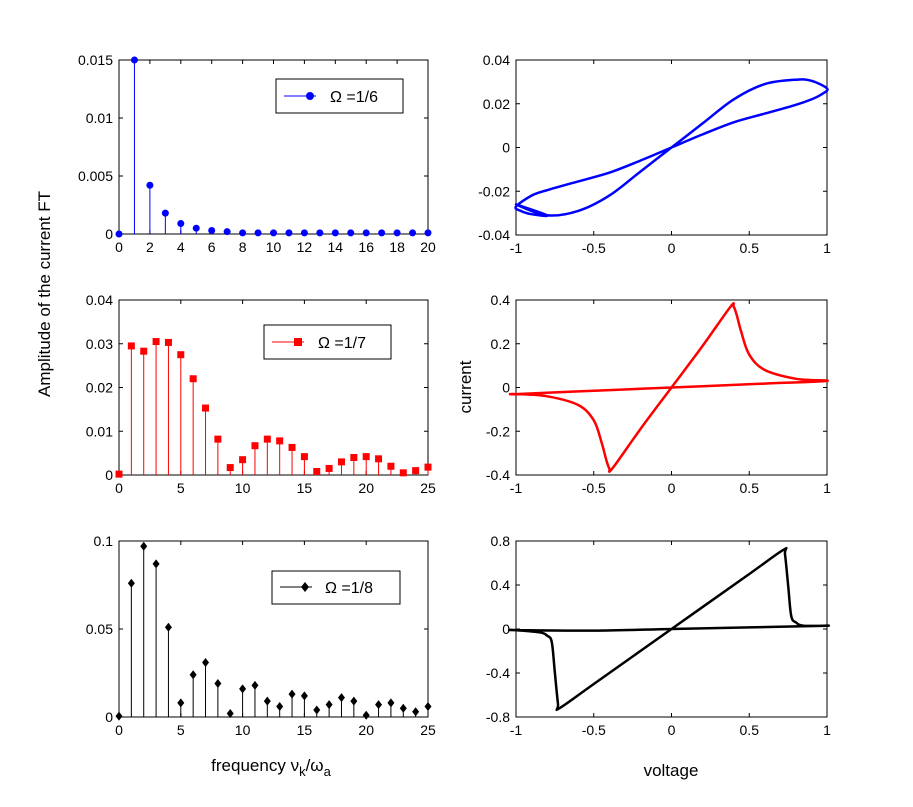 This screenshot has height=807, width=913. Describe the element at coordinates (104, 541) in the screenshot. I see `y-tick-label: 0.1` at that location.